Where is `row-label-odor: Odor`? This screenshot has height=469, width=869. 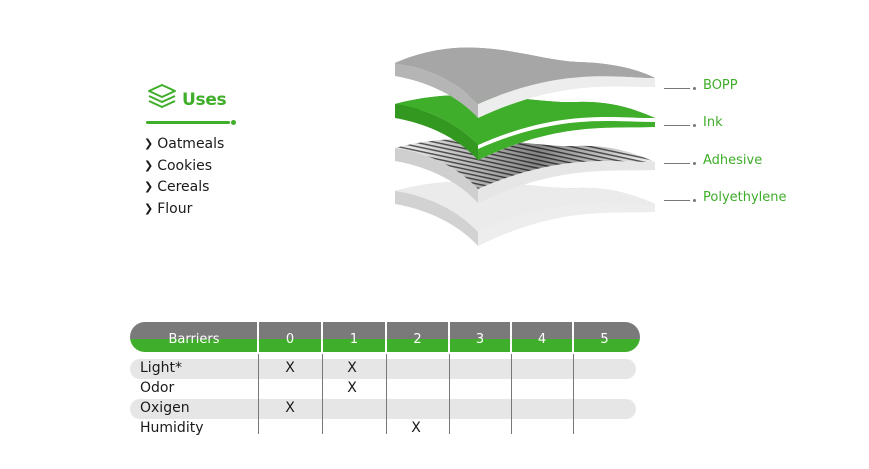 row-label-odor: Odor is located at coordinates (157, 388).